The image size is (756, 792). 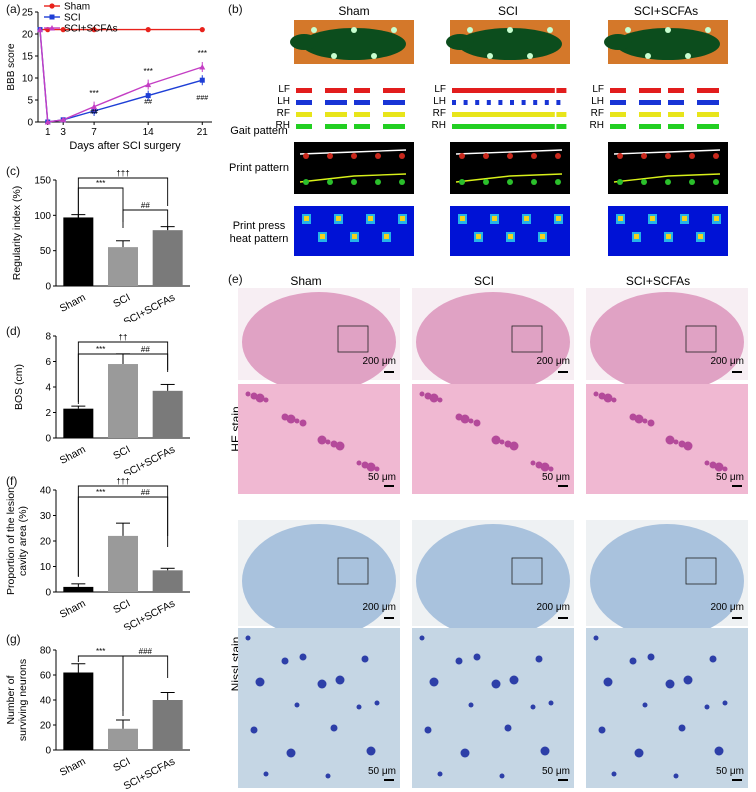 What do you see at coordinates (509, 178) in the screenshot?
I see `print-line-hind` at bounding box center [509, 178].